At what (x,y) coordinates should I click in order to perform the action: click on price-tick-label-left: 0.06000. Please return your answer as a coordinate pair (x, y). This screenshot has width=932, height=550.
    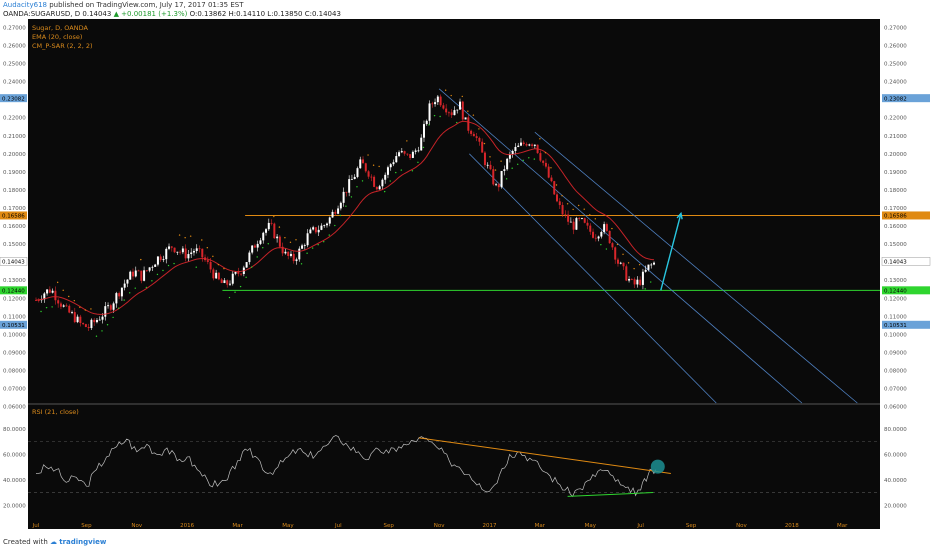
    Looking at the image, I should click on (14, 408).